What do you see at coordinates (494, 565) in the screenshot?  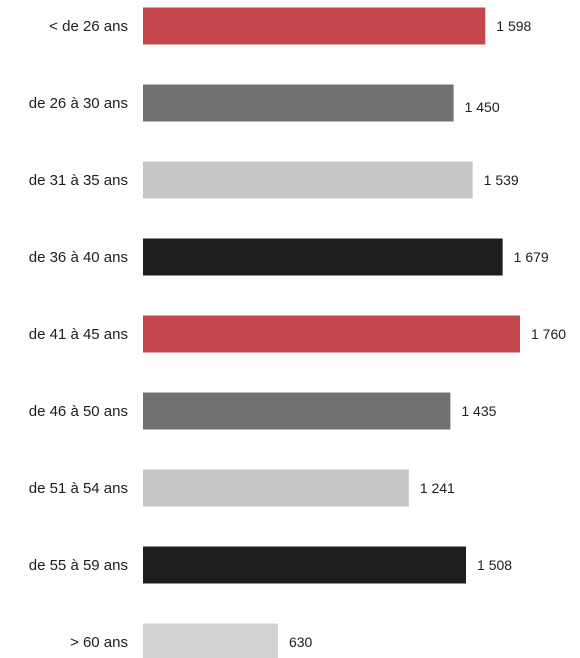 I see `value-label: 1 508` at bounding box center [494, 565].